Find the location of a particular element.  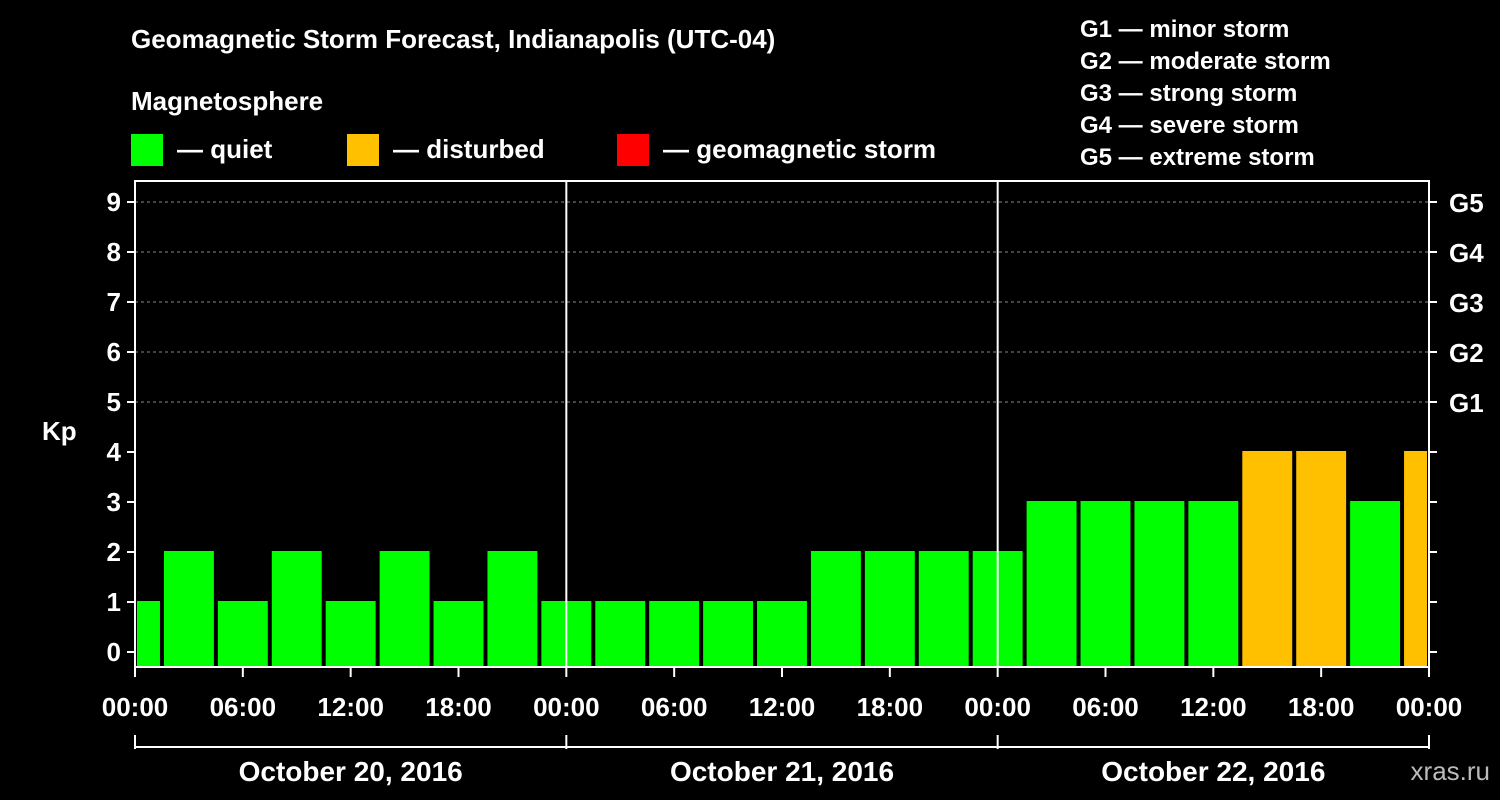

legend-label-quiet: — quiet is located at coordinates (225, 149).